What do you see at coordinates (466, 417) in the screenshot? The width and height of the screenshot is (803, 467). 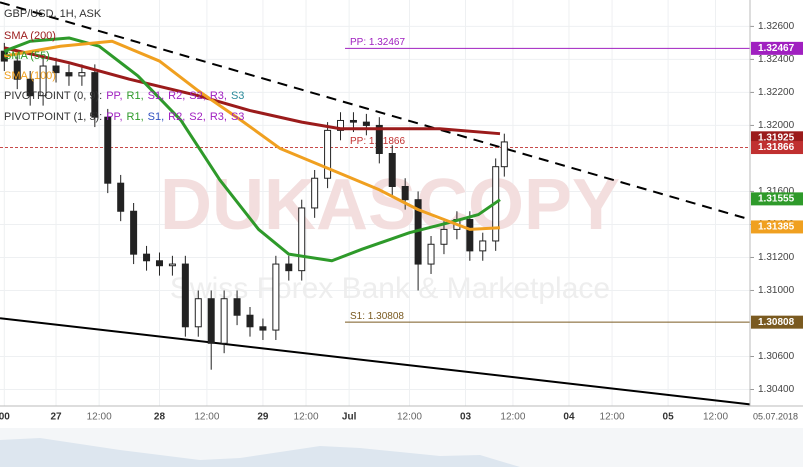 I see `x-tick-label: 03` at bounding box center [466, 417].